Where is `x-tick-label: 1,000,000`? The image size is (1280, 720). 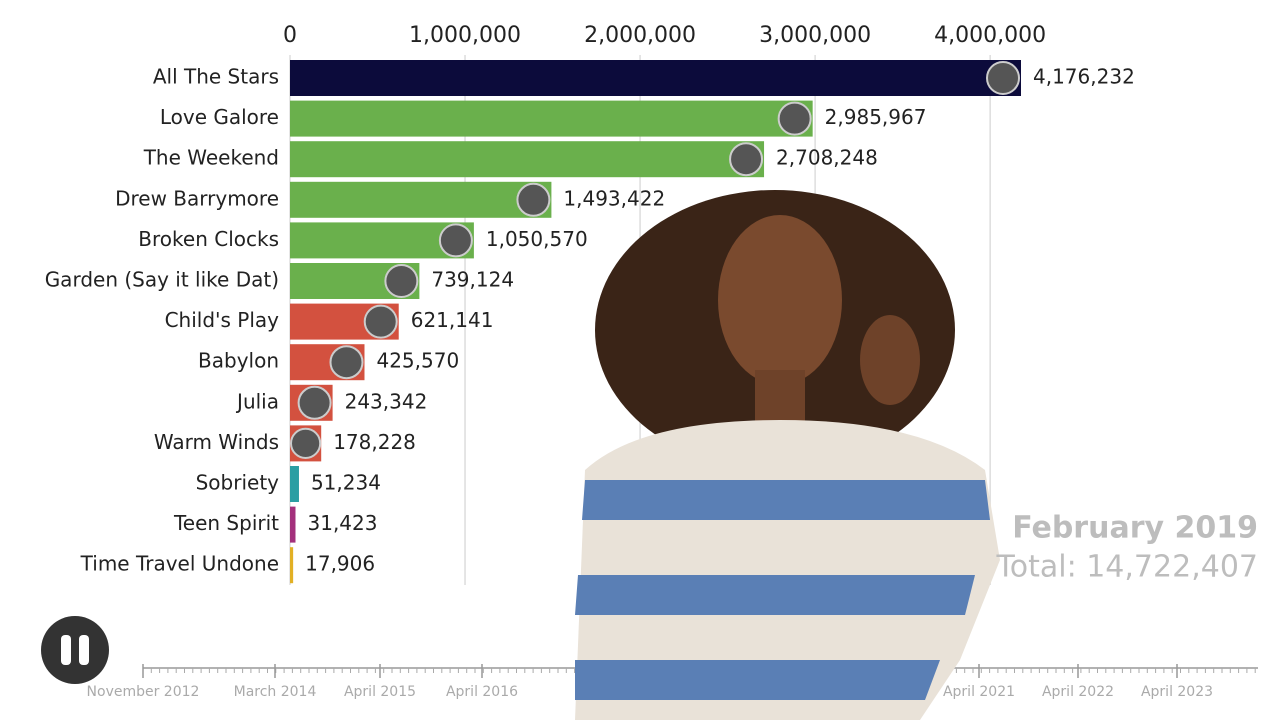
x-tick-label: 1,000,000 is located at coordinates (465, 35).